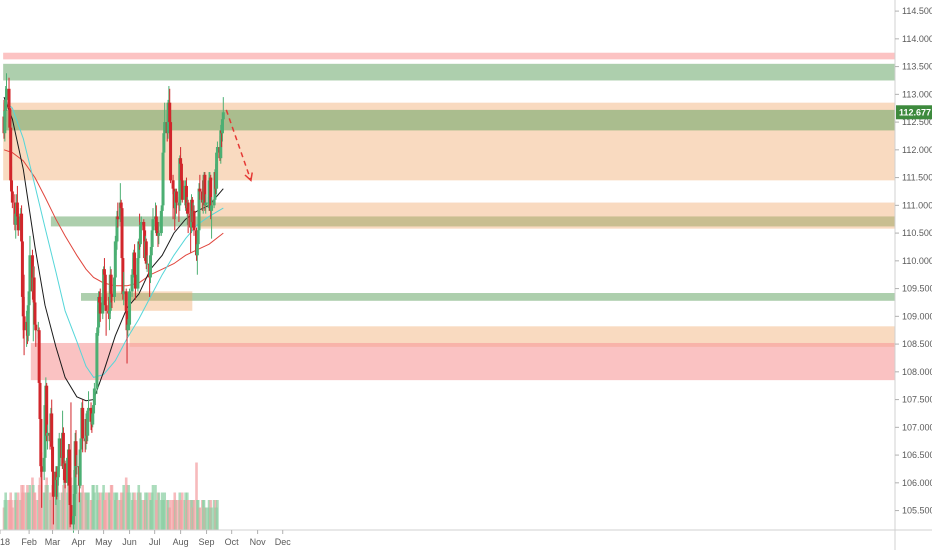 This screenshot has height=550, width=932. Describe the element at coordinates (155, 542) in the screenshot. I see `x-tick-label: Jul` at that location.